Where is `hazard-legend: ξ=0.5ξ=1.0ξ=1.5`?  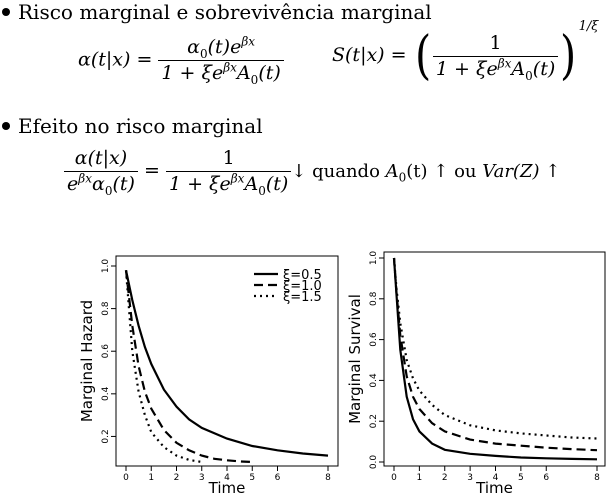
hazard-legend: ξ=0.5ξ=1.0ξ=1.5 is located at coordinates (288, 286).